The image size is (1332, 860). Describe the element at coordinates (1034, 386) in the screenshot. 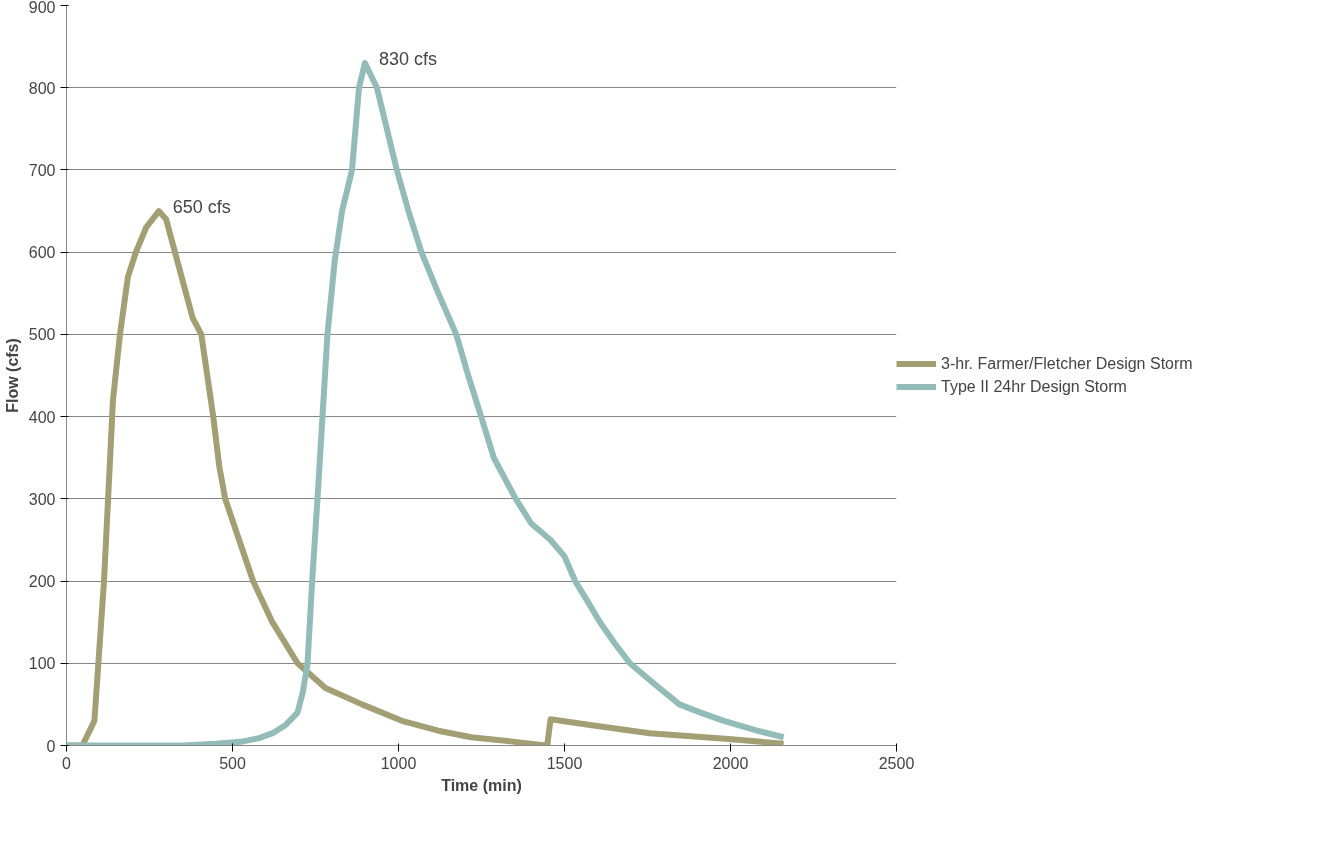

I see `legend-label: Type II 24hr Design Storm` at that location.